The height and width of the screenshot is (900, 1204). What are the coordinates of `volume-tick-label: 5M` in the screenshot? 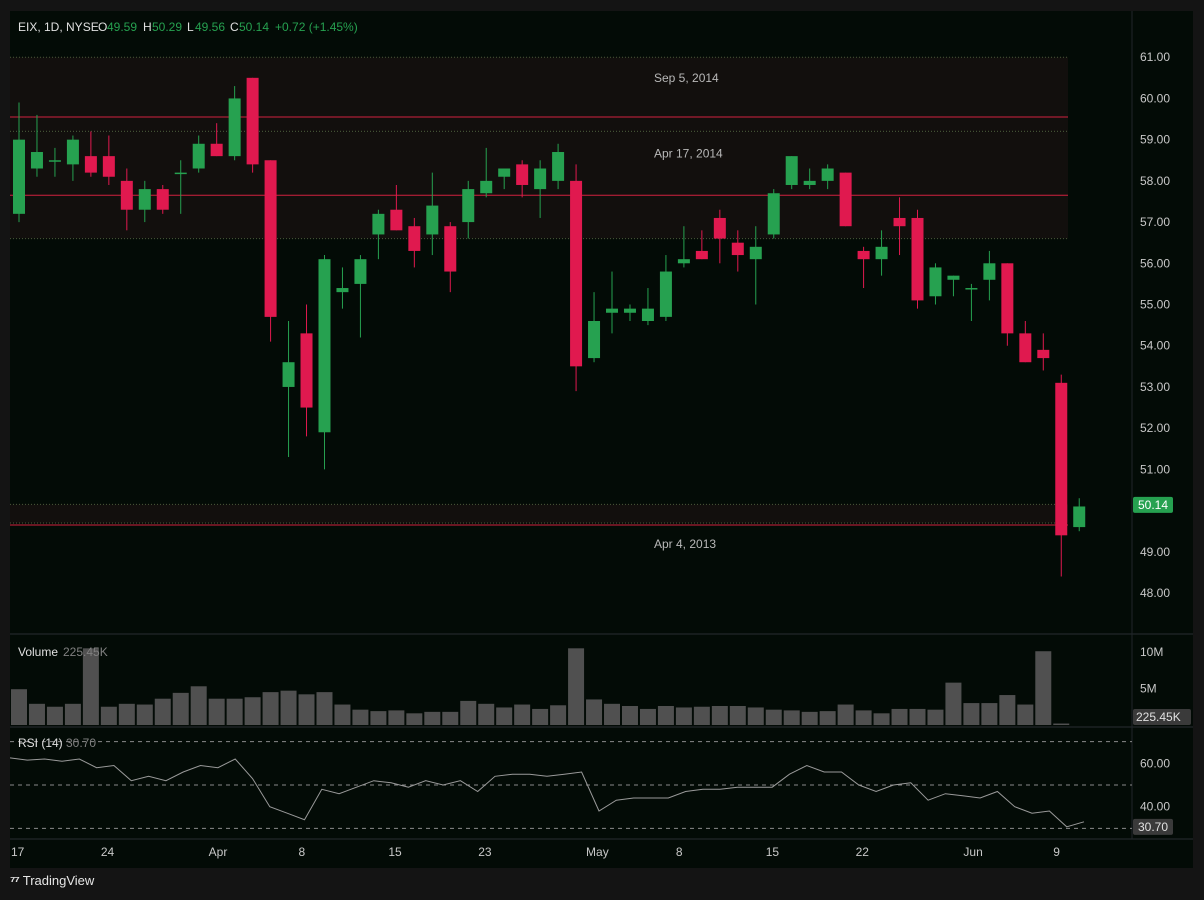 It's located at (1148, 688).